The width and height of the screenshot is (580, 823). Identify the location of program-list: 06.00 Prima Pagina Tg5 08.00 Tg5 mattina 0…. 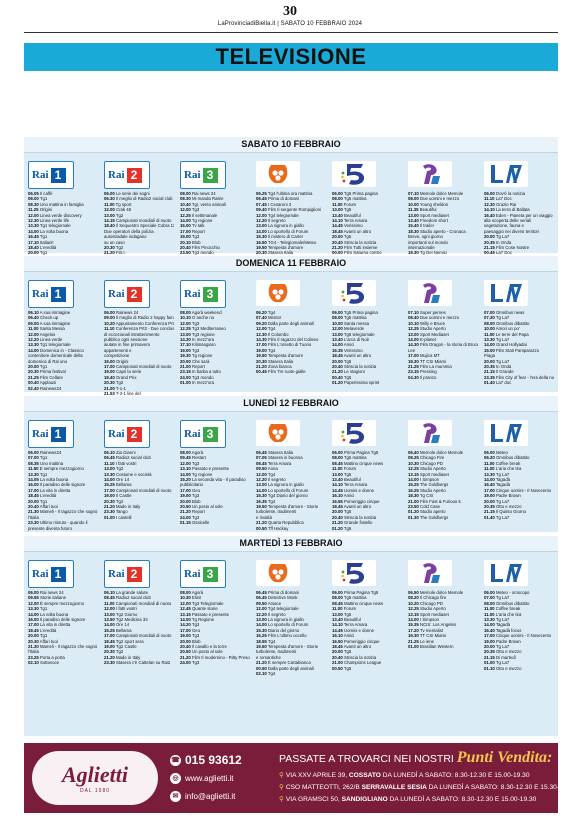
(367, 490).